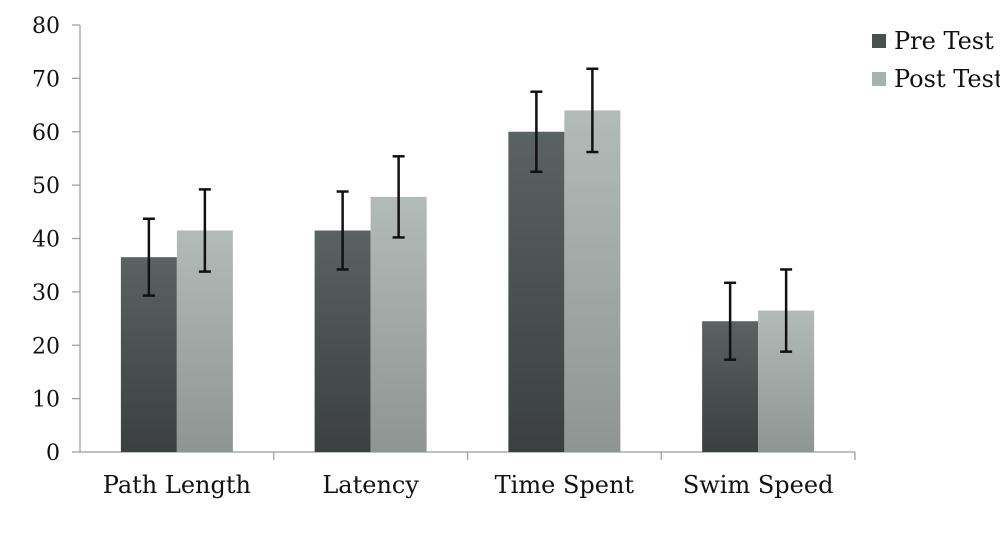 The image size is (1000, 539). I want to click on legend: Pre Test Post Test, so click(936, 60).